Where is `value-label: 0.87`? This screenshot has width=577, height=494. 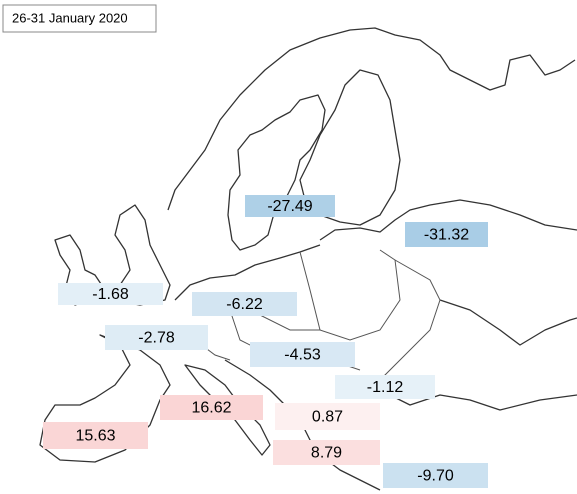
value-label: 0.87 is located at coordinates (327, 417).